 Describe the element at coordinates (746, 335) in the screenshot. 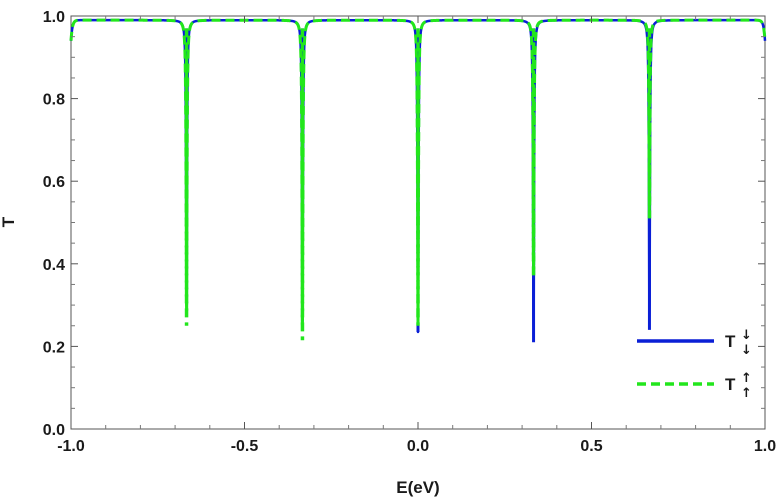

I see `legend-arrow-down-upper: ↓` at that location.